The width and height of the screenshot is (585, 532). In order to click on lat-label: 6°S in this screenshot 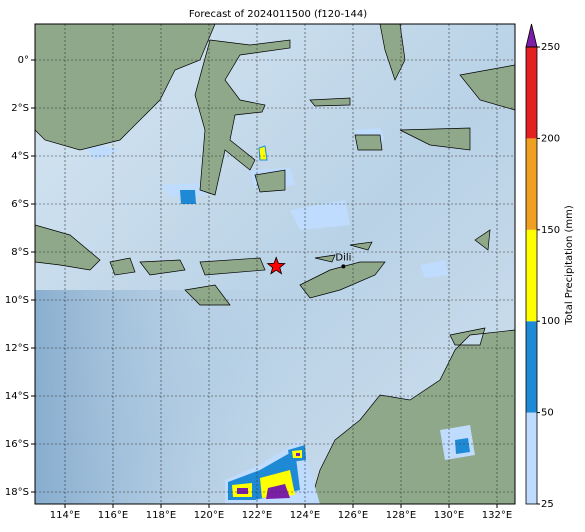, I will do `click(20, 204)`.